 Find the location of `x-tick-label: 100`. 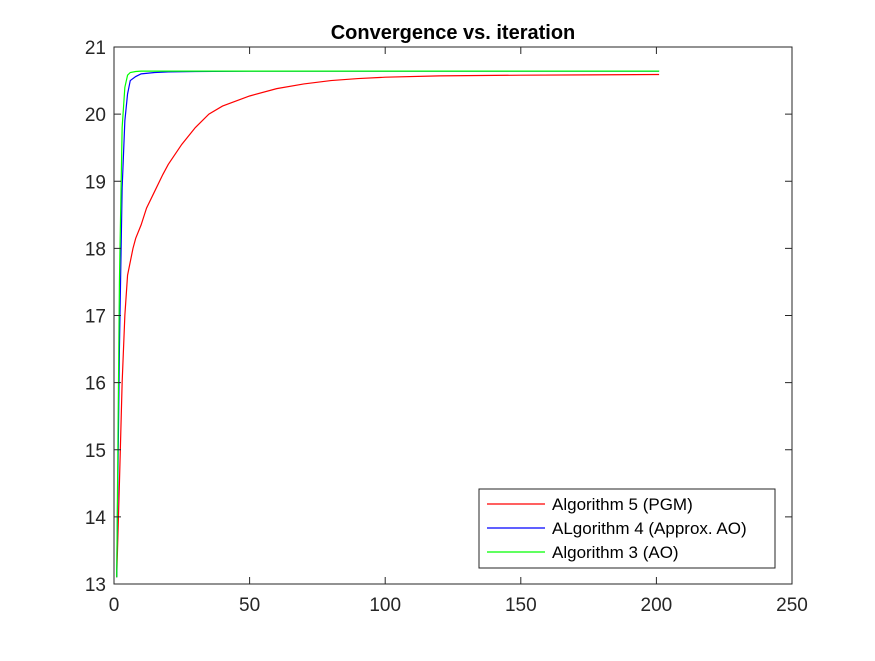

x-tick-label: 100 is located at coordinates (385, 605).